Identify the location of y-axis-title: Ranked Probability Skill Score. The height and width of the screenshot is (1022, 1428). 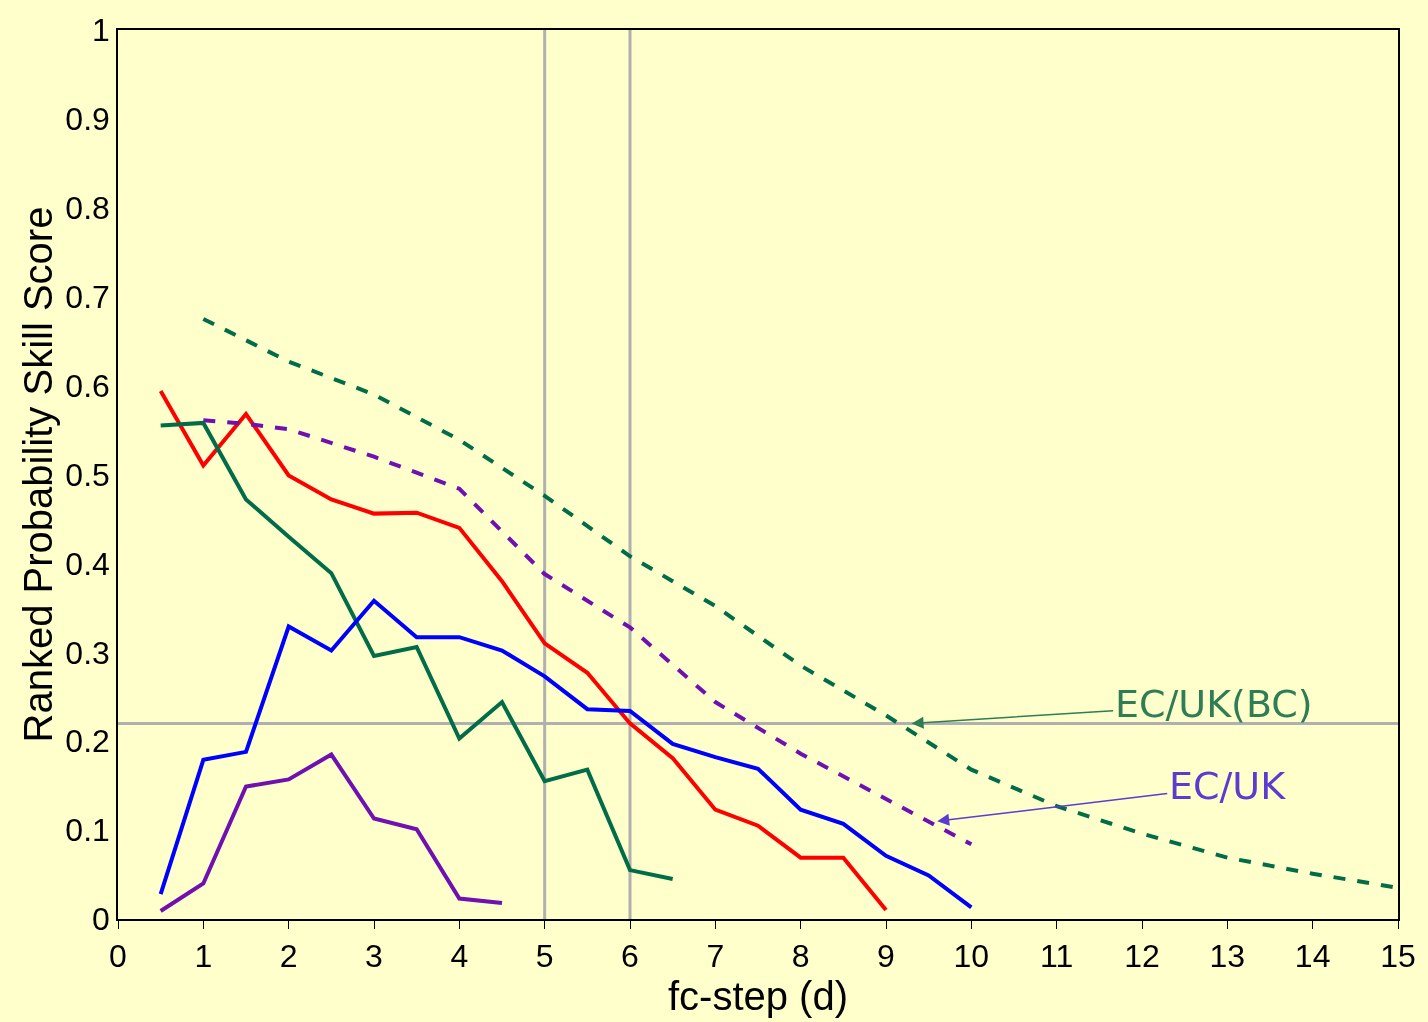
(38, 474).